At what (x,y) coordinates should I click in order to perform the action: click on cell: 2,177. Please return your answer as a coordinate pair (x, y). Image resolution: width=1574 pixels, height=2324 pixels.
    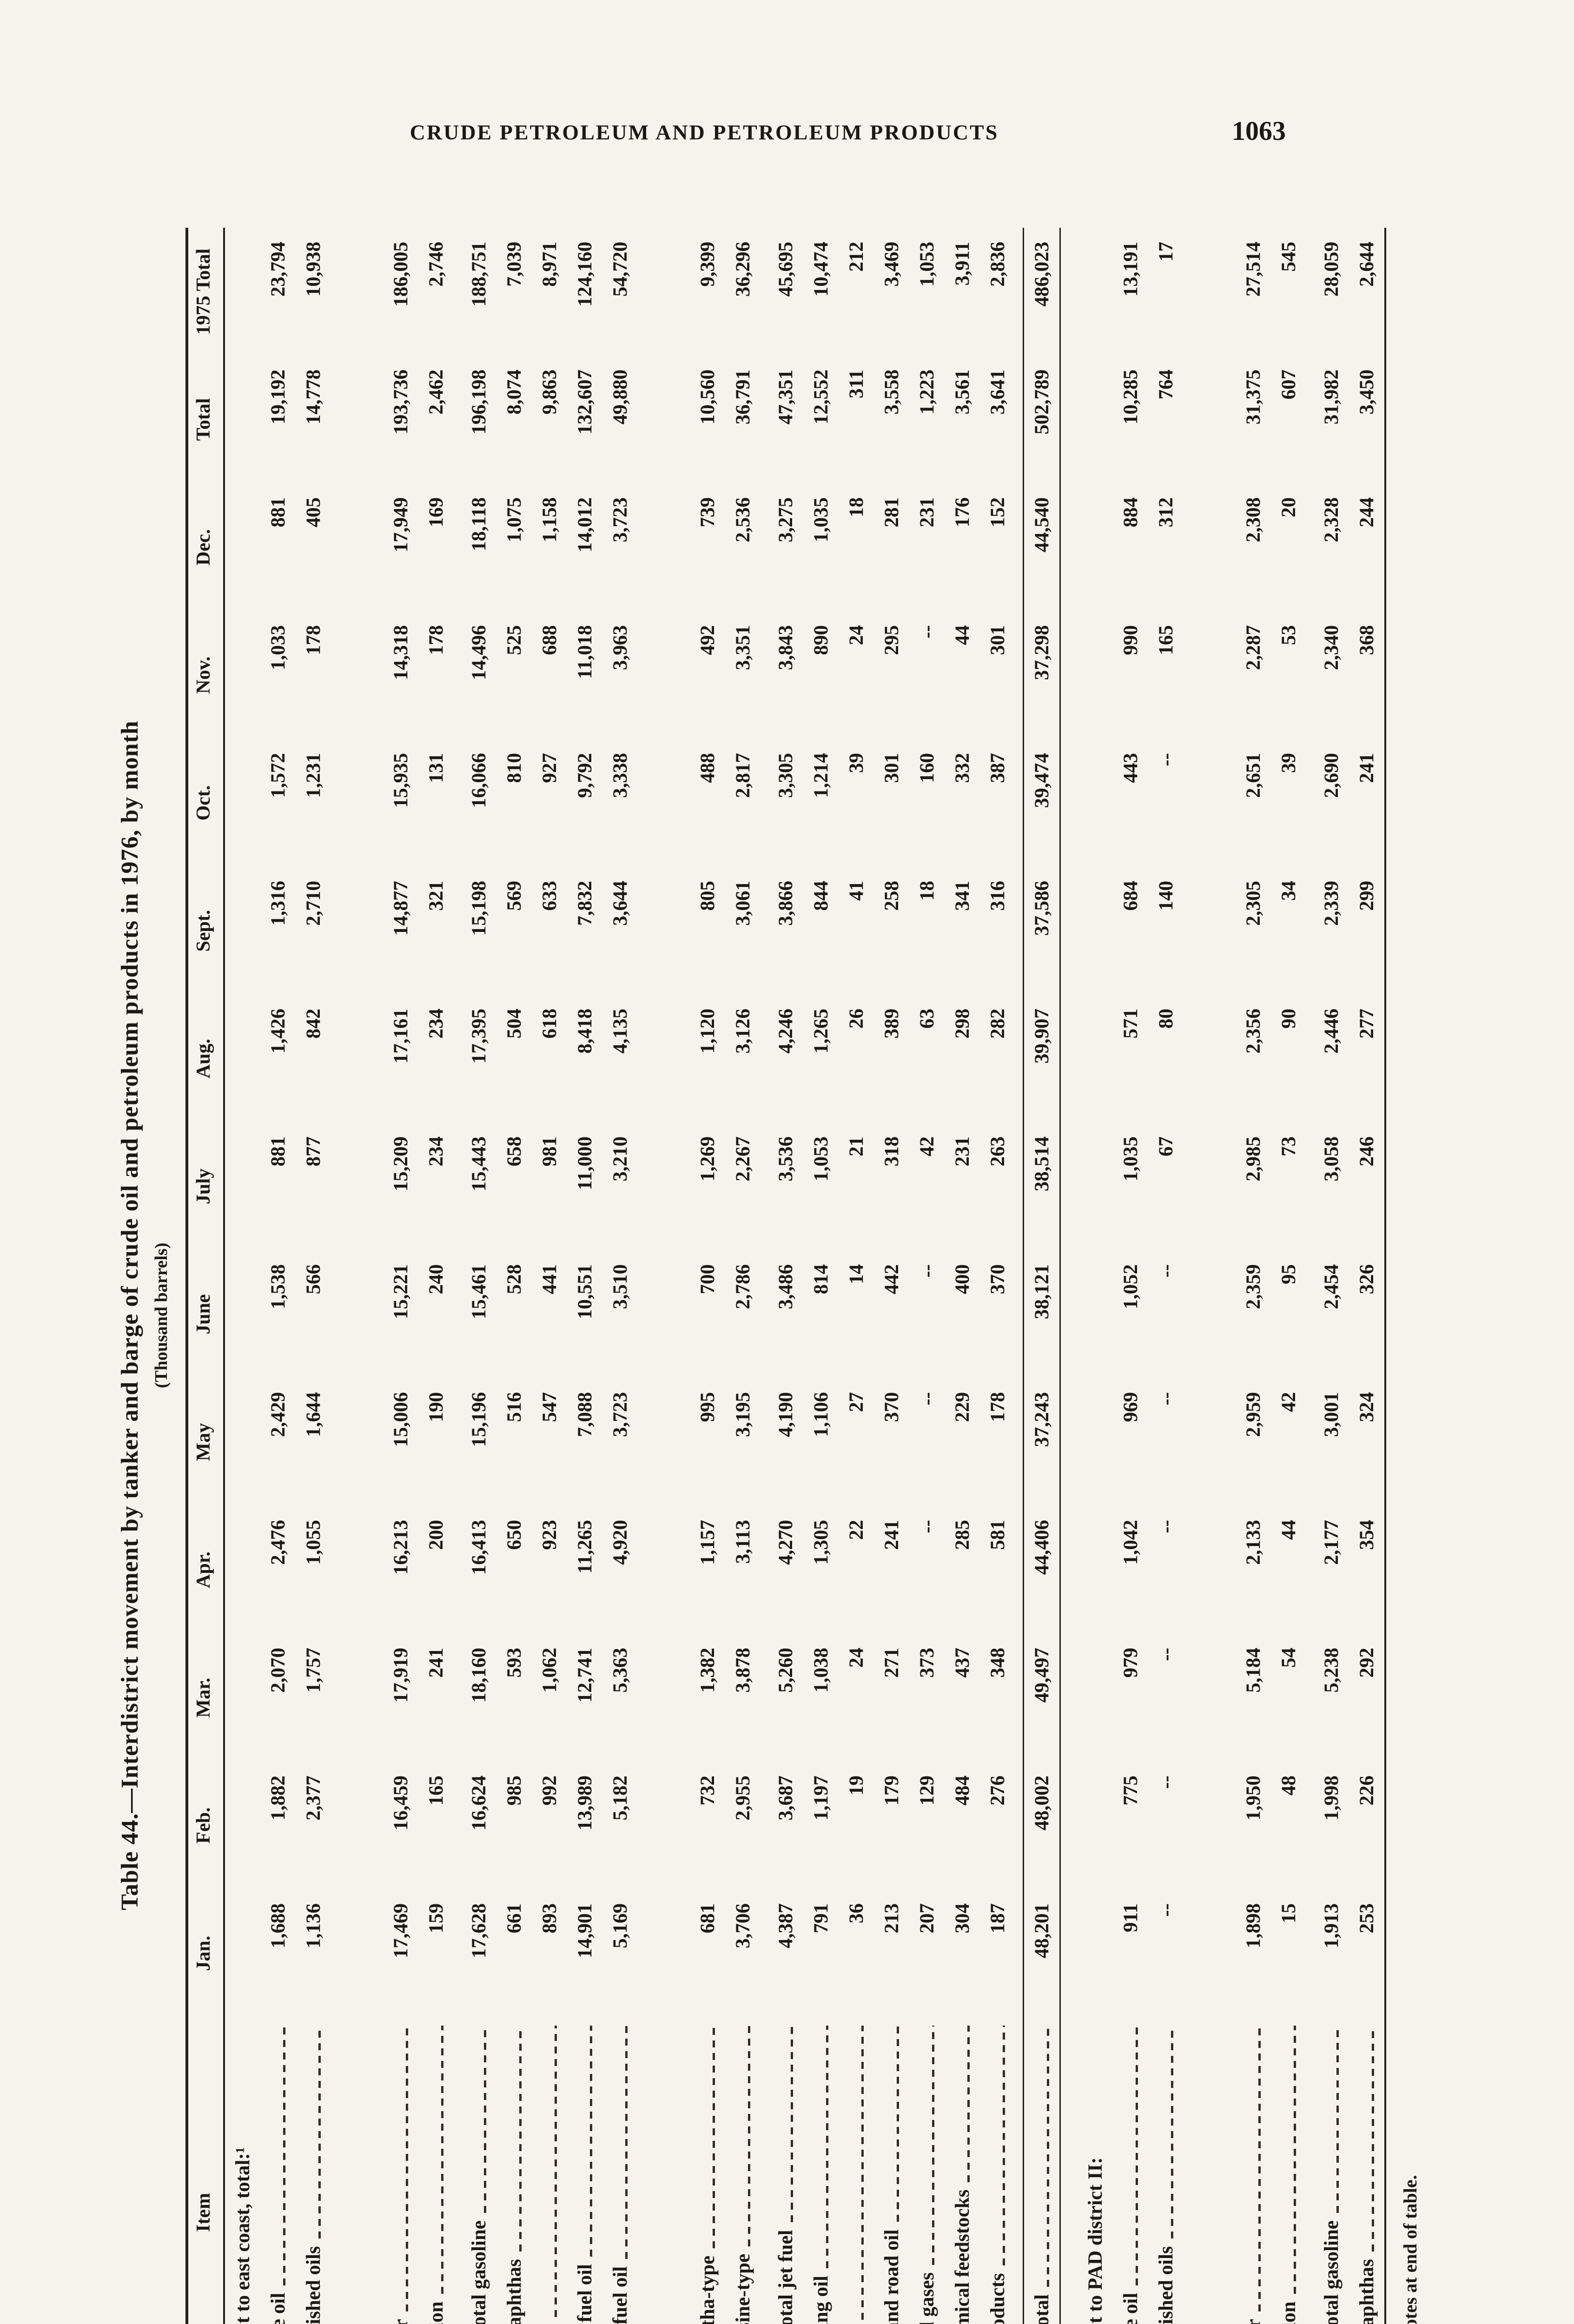
    Looking at the image, I should click on (1331, 1542).